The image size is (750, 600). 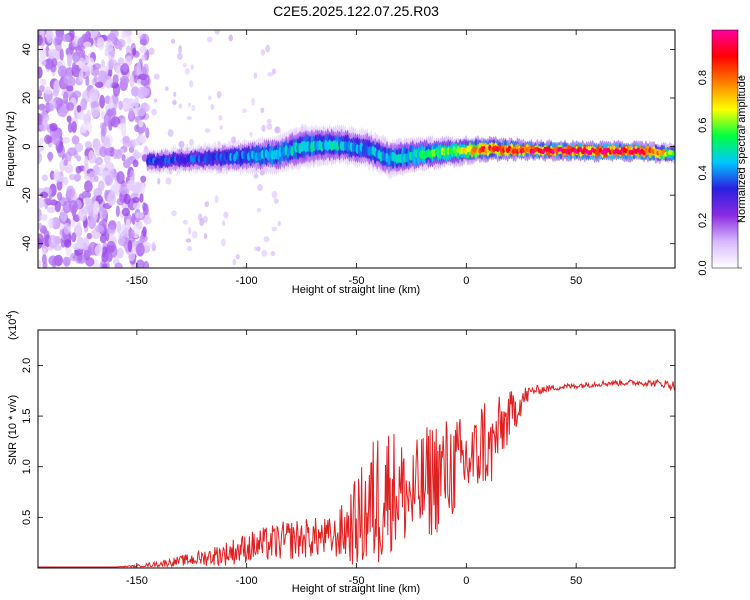 I want to click on spectrogram-x-tick-label: 0, so click(x=466, y=281).